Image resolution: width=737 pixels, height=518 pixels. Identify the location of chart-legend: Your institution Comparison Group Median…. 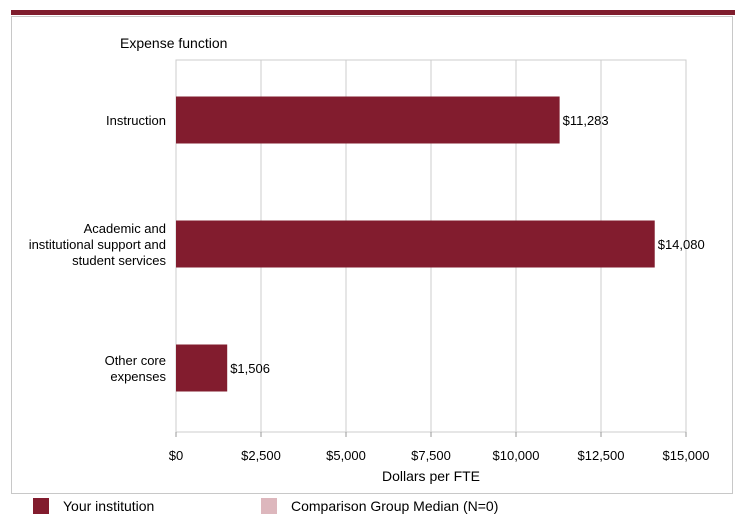
(372, 506).